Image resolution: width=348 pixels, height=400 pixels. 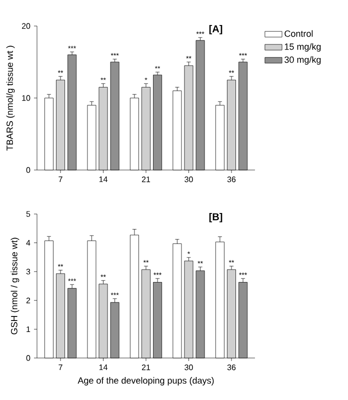 I want to click on y-tick-label: 4, so click(x=28, y=243).